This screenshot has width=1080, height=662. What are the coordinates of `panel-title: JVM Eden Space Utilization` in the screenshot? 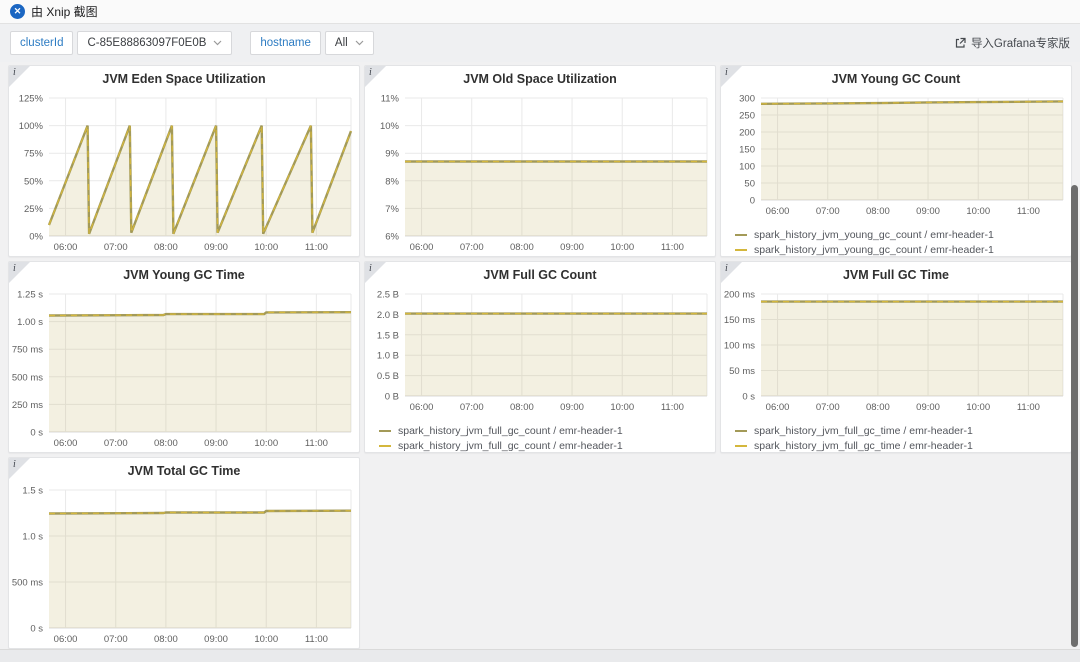 It's located at (184, 79).